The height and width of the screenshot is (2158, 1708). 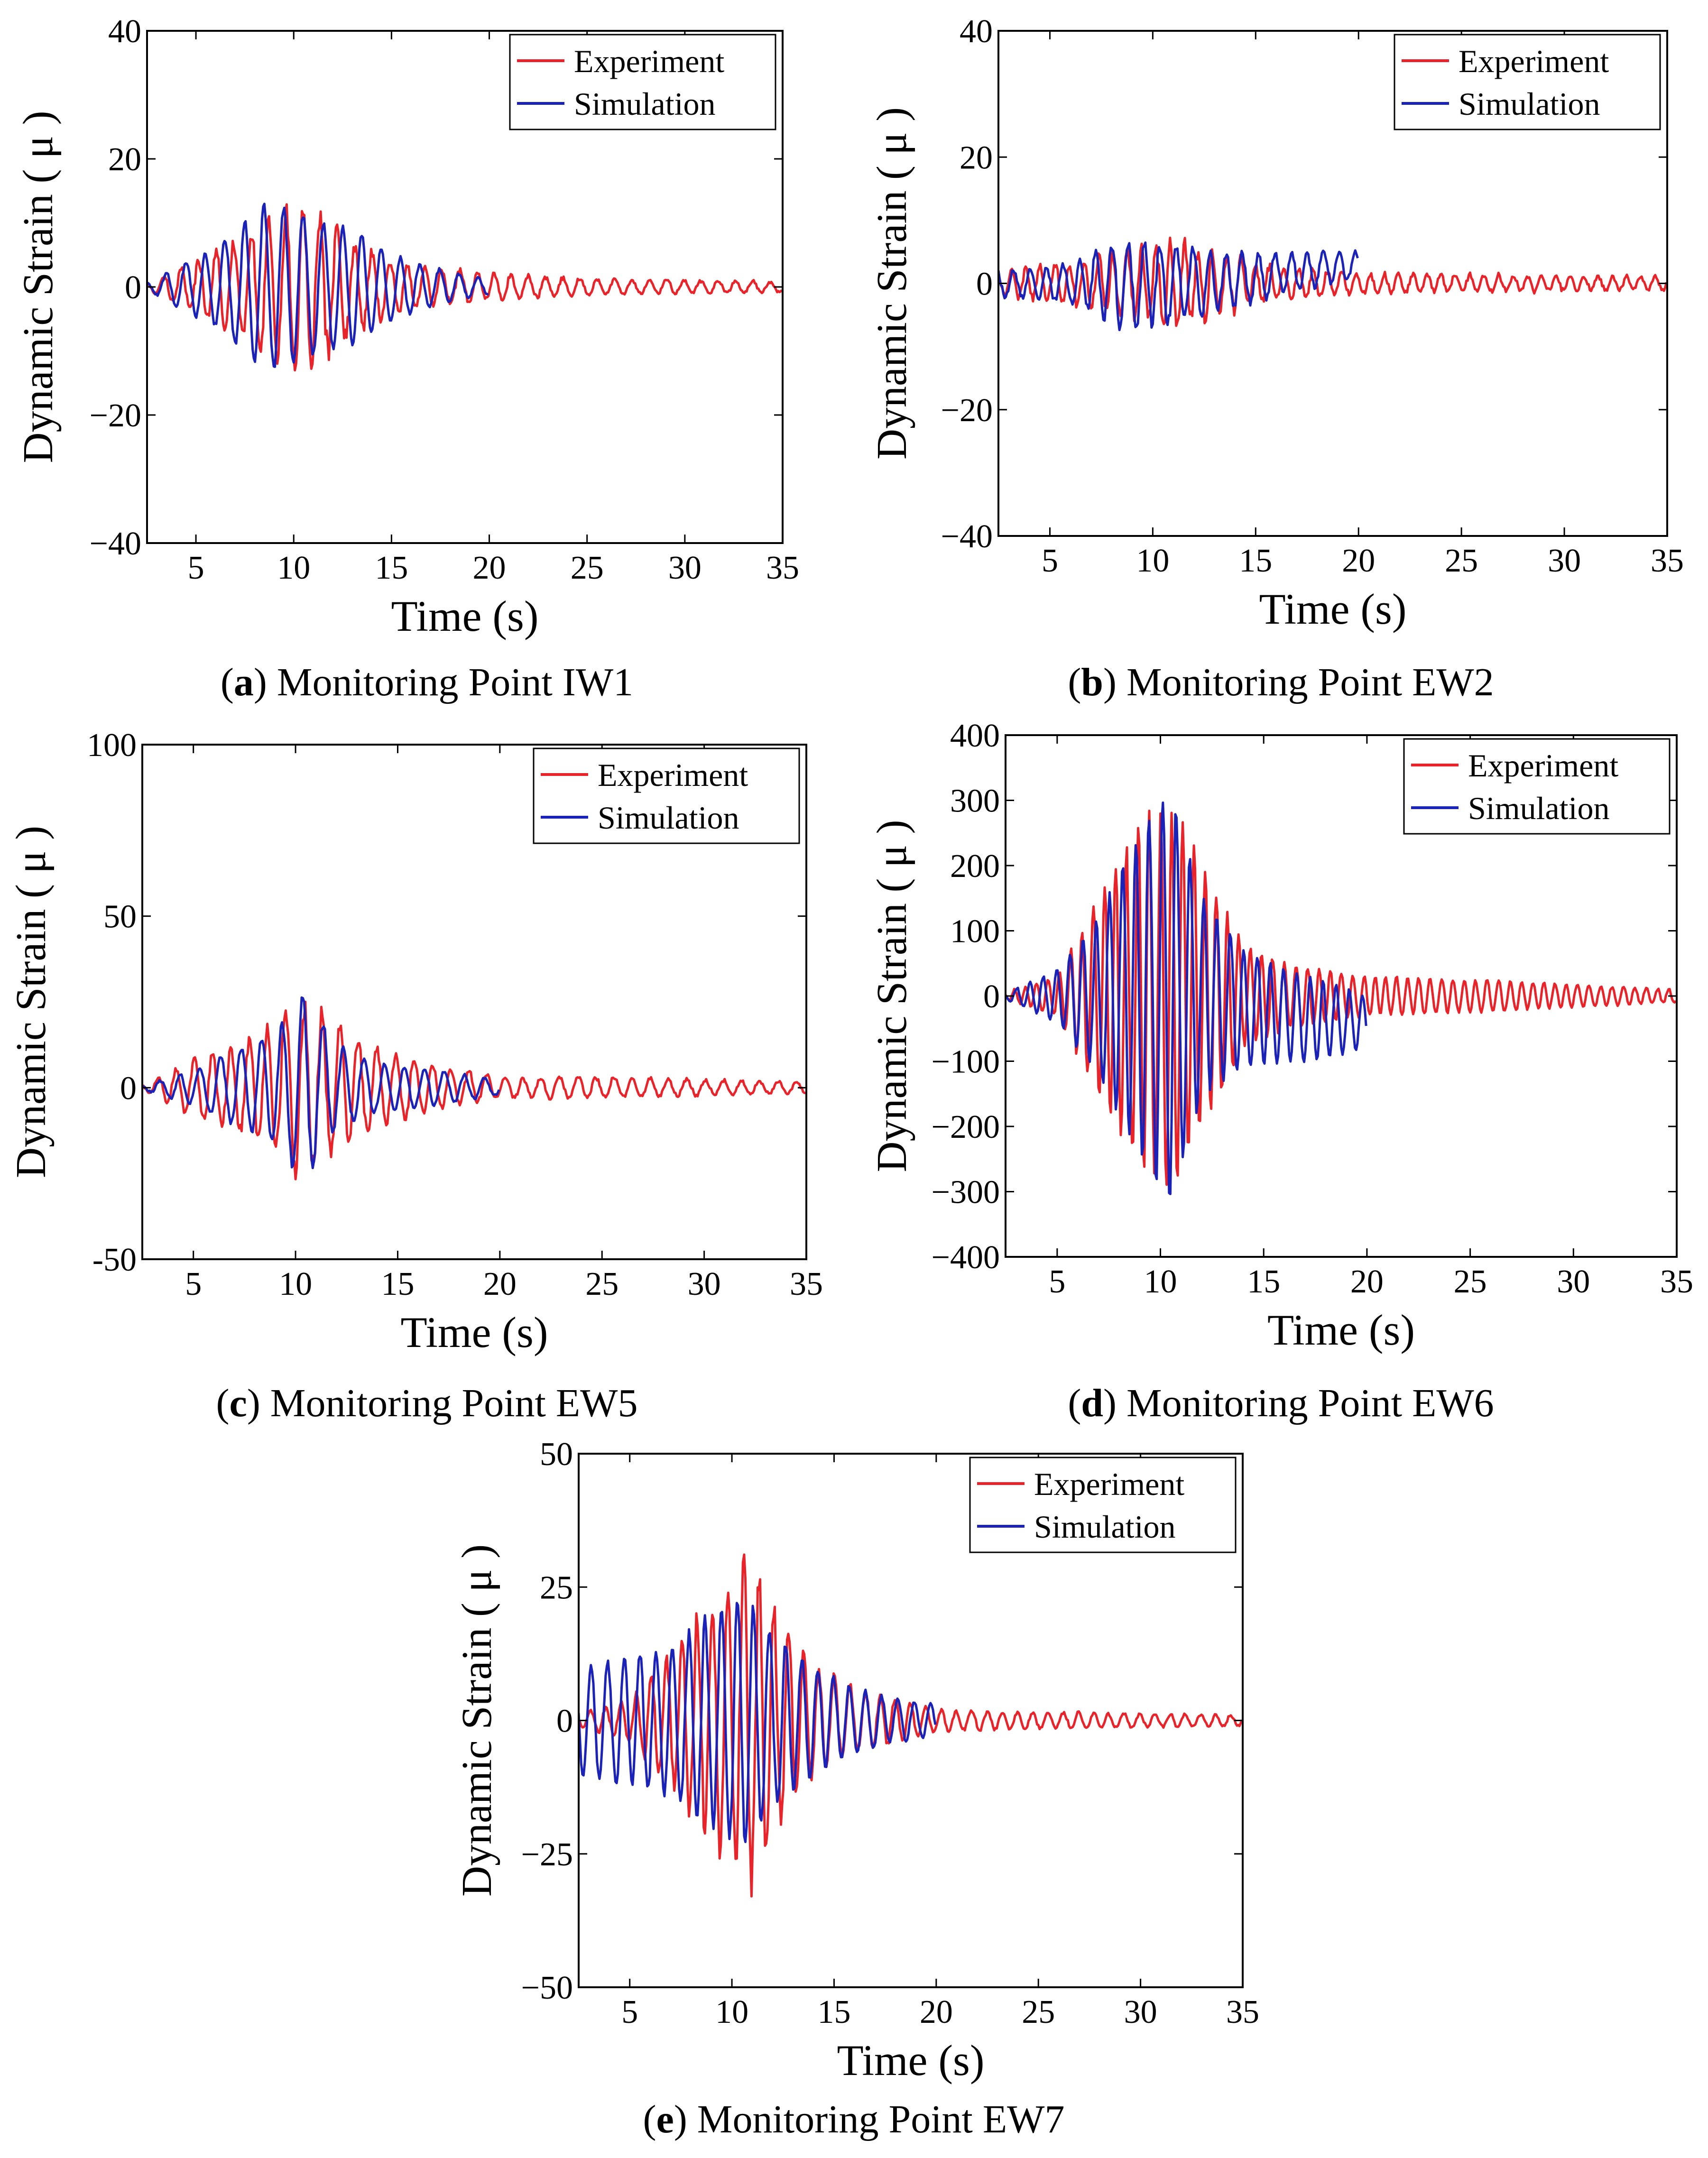 What do you see at coordinates (975, 801) in the screenshot?
I see `y-tick-label-d: 300` at bounding box center [975, 801].